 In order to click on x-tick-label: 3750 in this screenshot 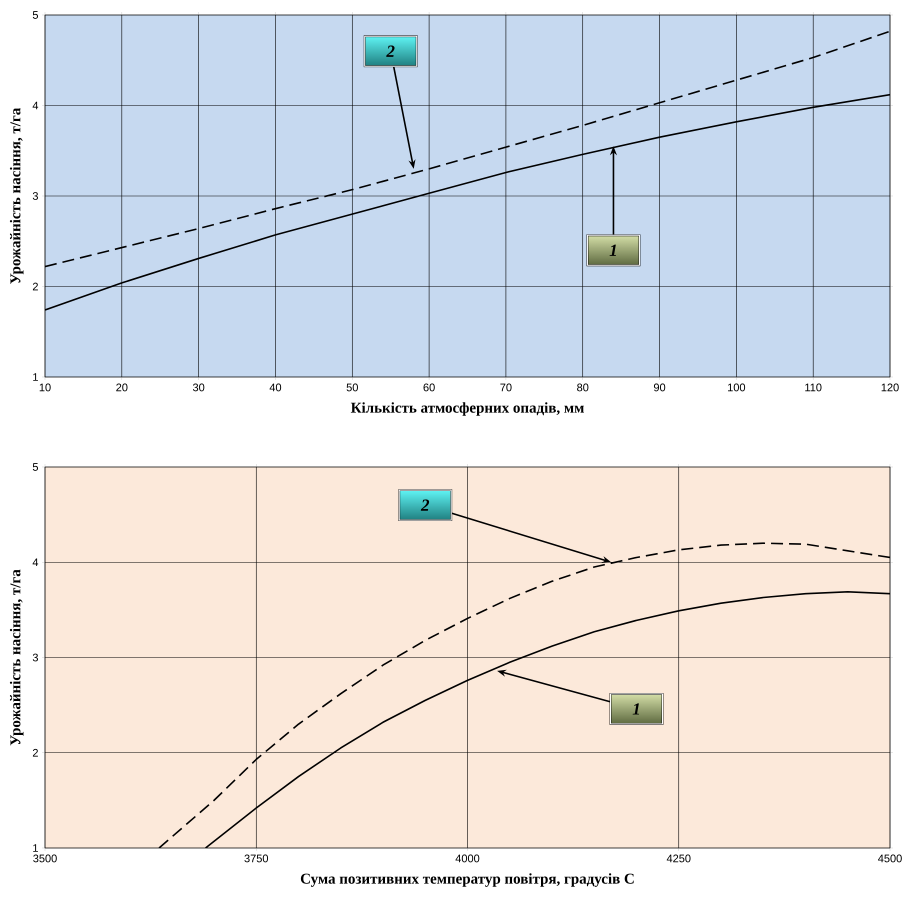, I will do `click(256, 858)`.